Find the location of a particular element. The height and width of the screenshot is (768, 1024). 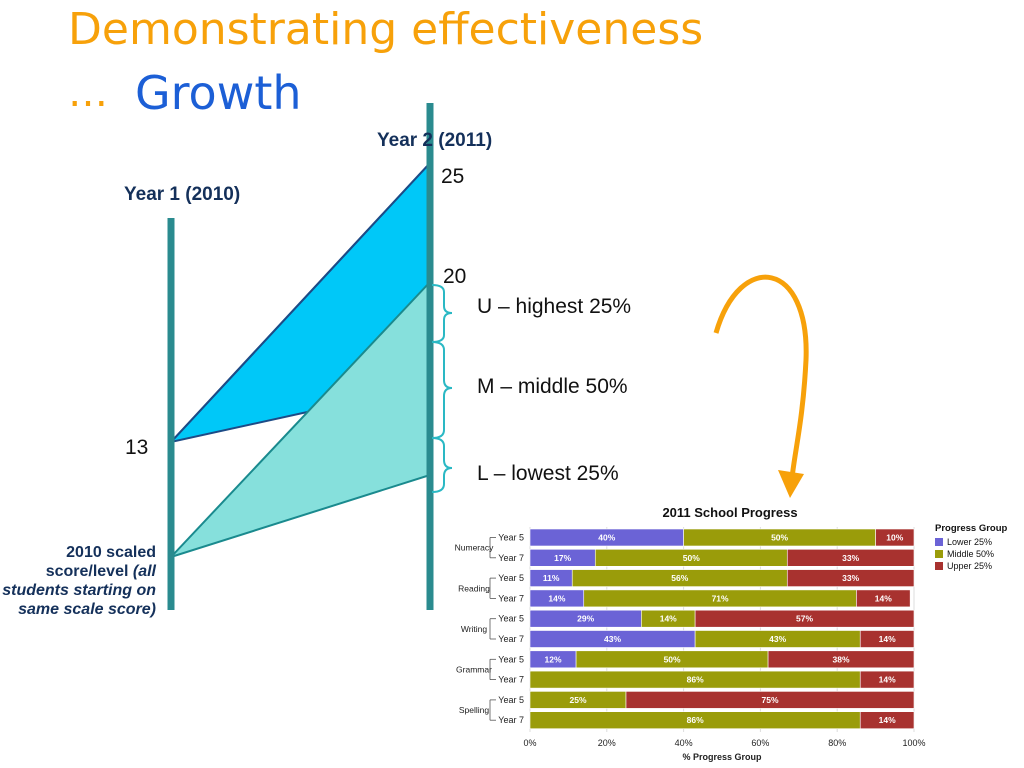

curved-arrow is located at coordinates (761, 376).